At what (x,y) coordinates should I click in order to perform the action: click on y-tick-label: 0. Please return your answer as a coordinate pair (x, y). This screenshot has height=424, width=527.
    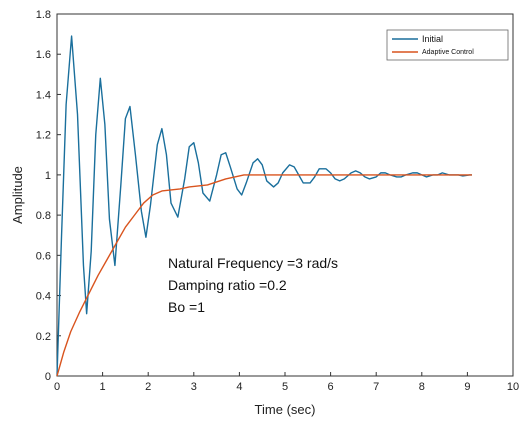
    Looking at the image, I should click on (48, 377).